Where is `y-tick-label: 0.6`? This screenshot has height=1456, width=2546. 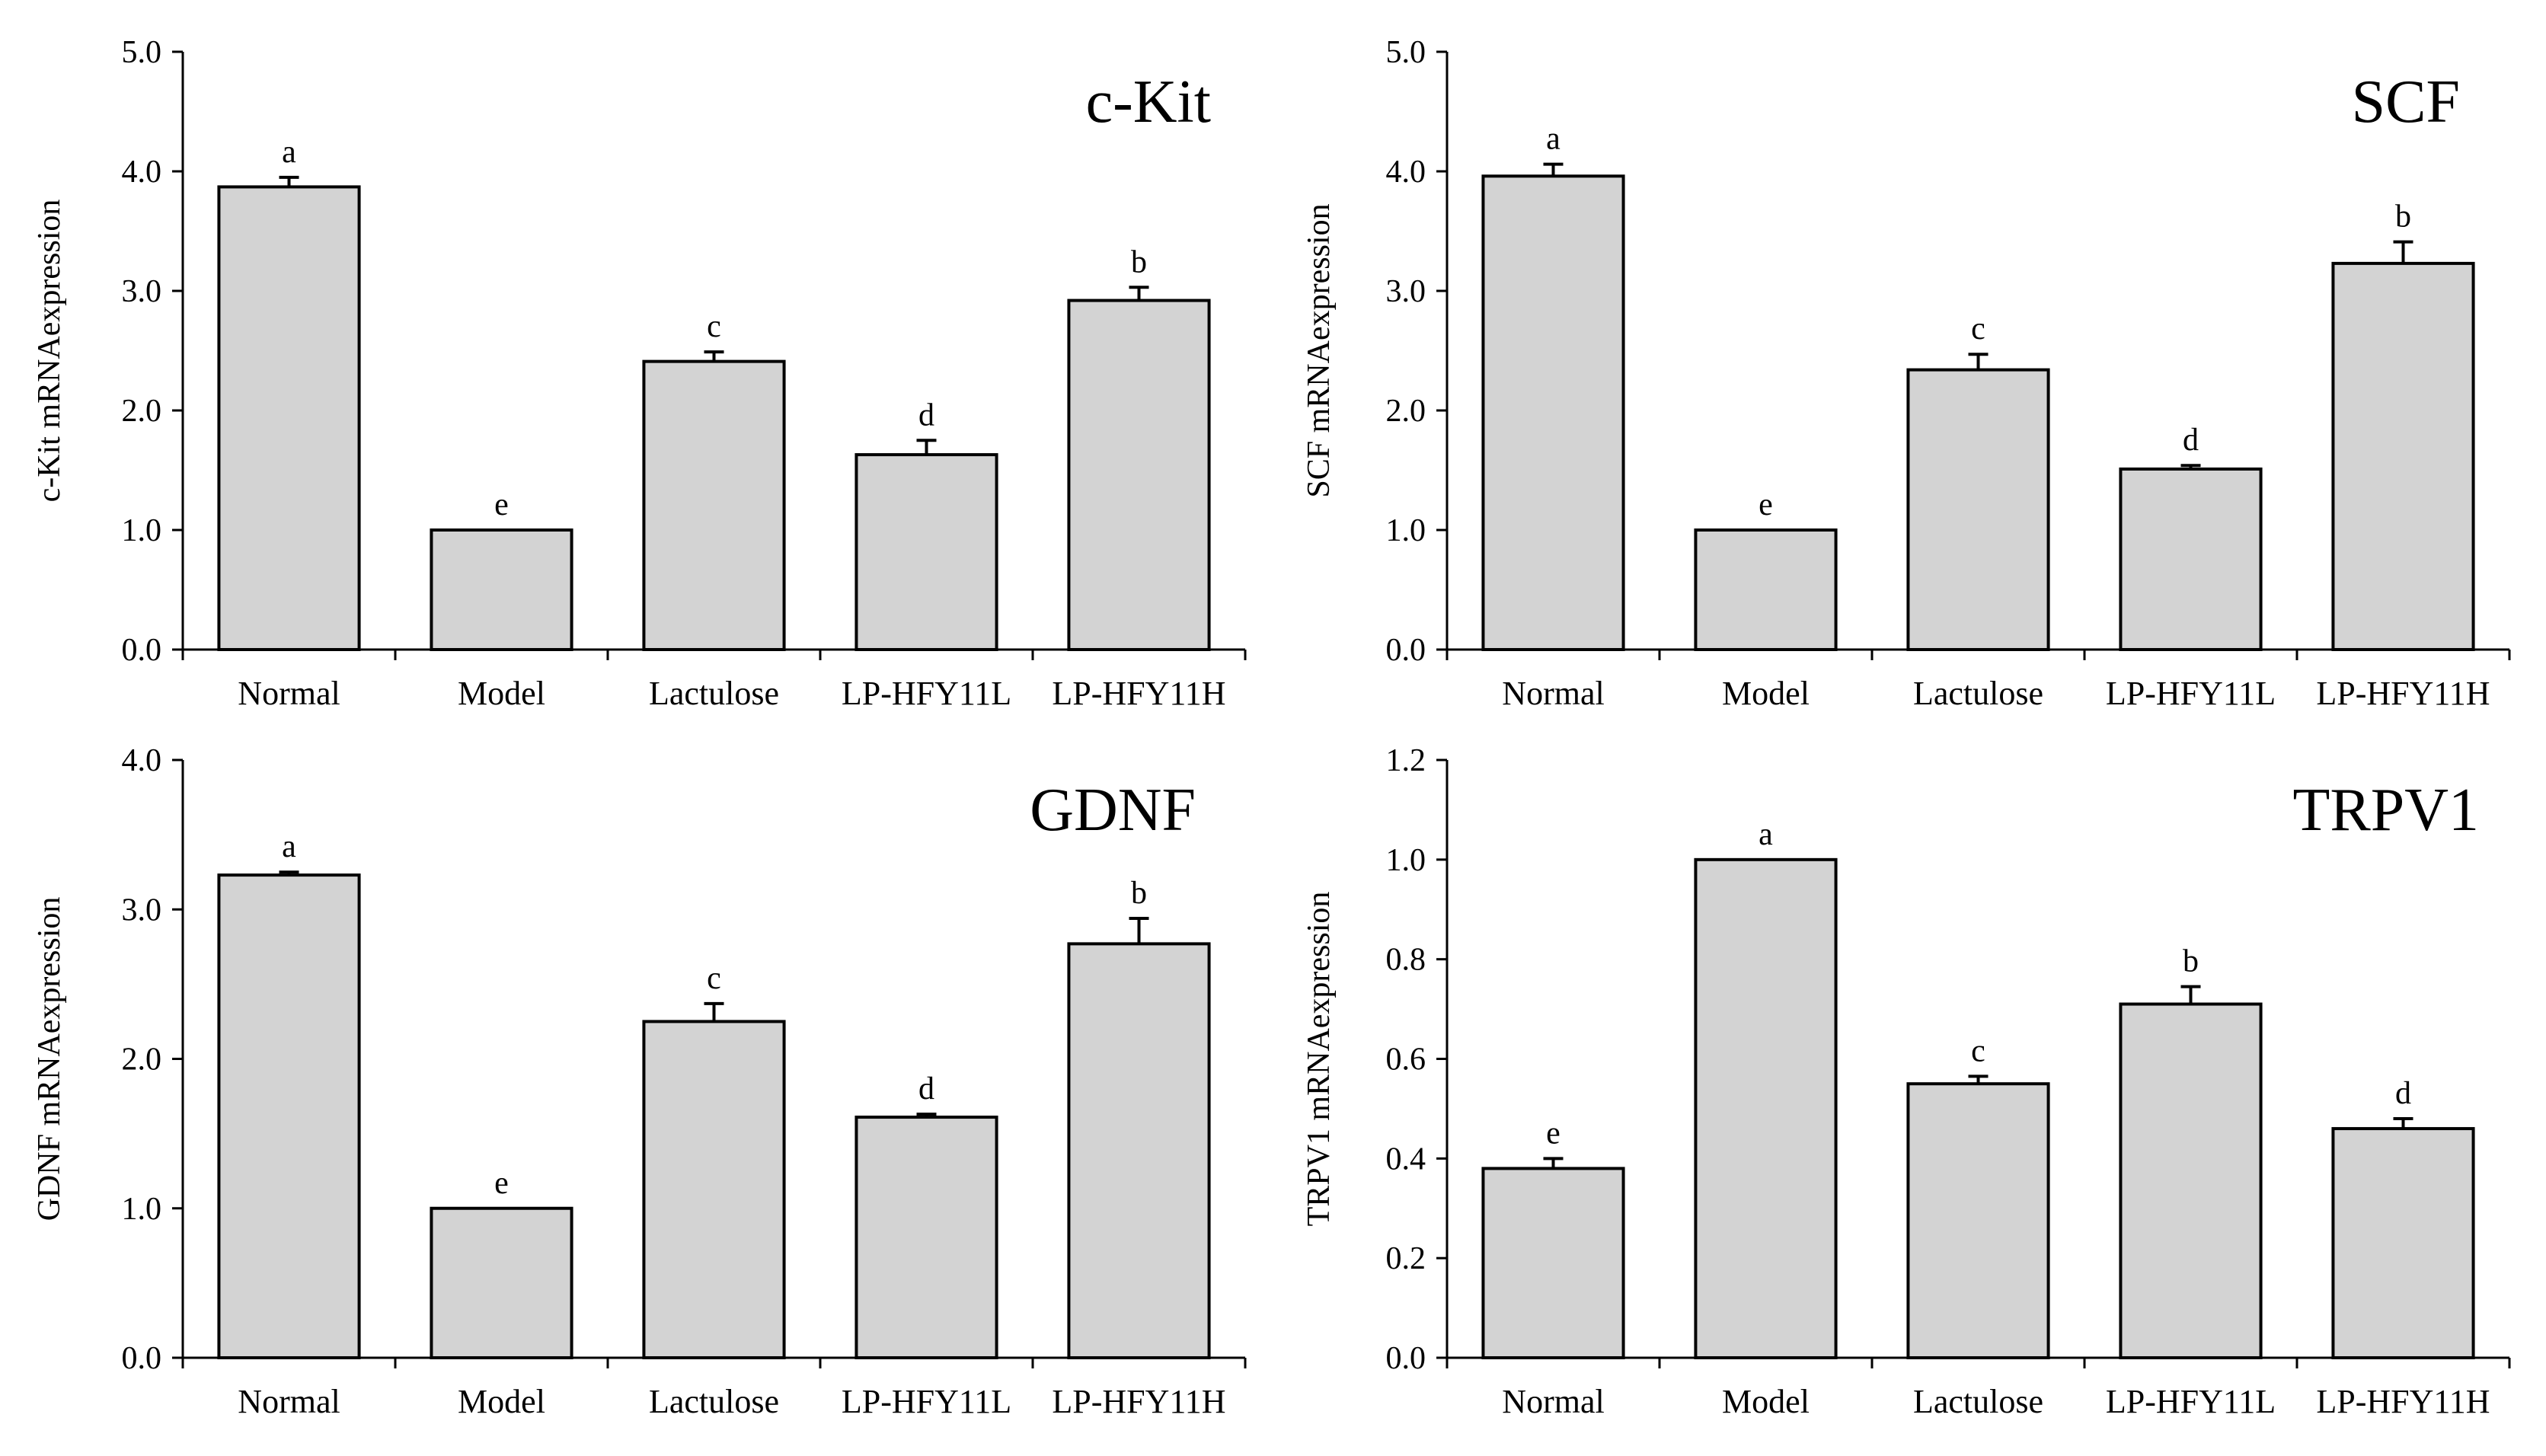 y-tick-label: 0.6 is located at coordinates (1406, 1060).